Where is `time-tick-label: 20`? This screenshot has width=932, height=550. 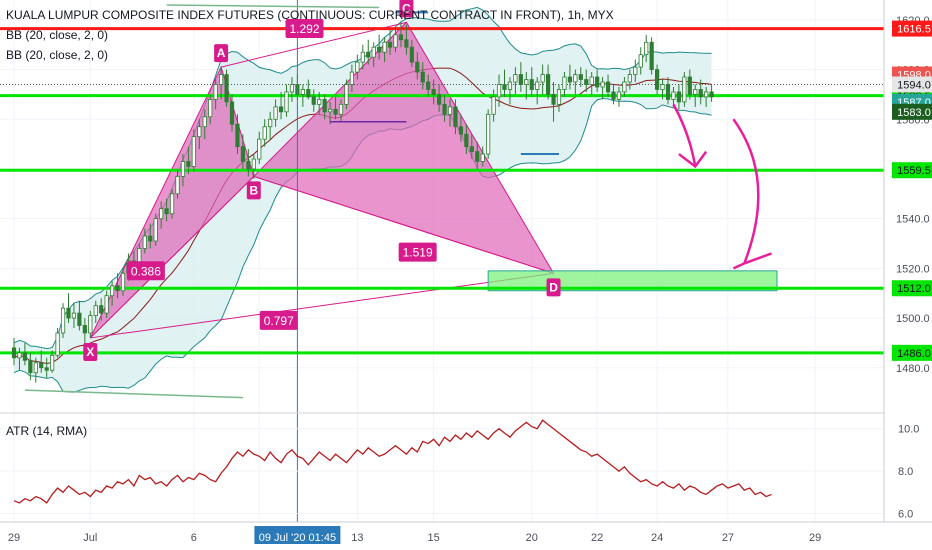
time-tick-label: 20 is located at coordinates (532, 538).